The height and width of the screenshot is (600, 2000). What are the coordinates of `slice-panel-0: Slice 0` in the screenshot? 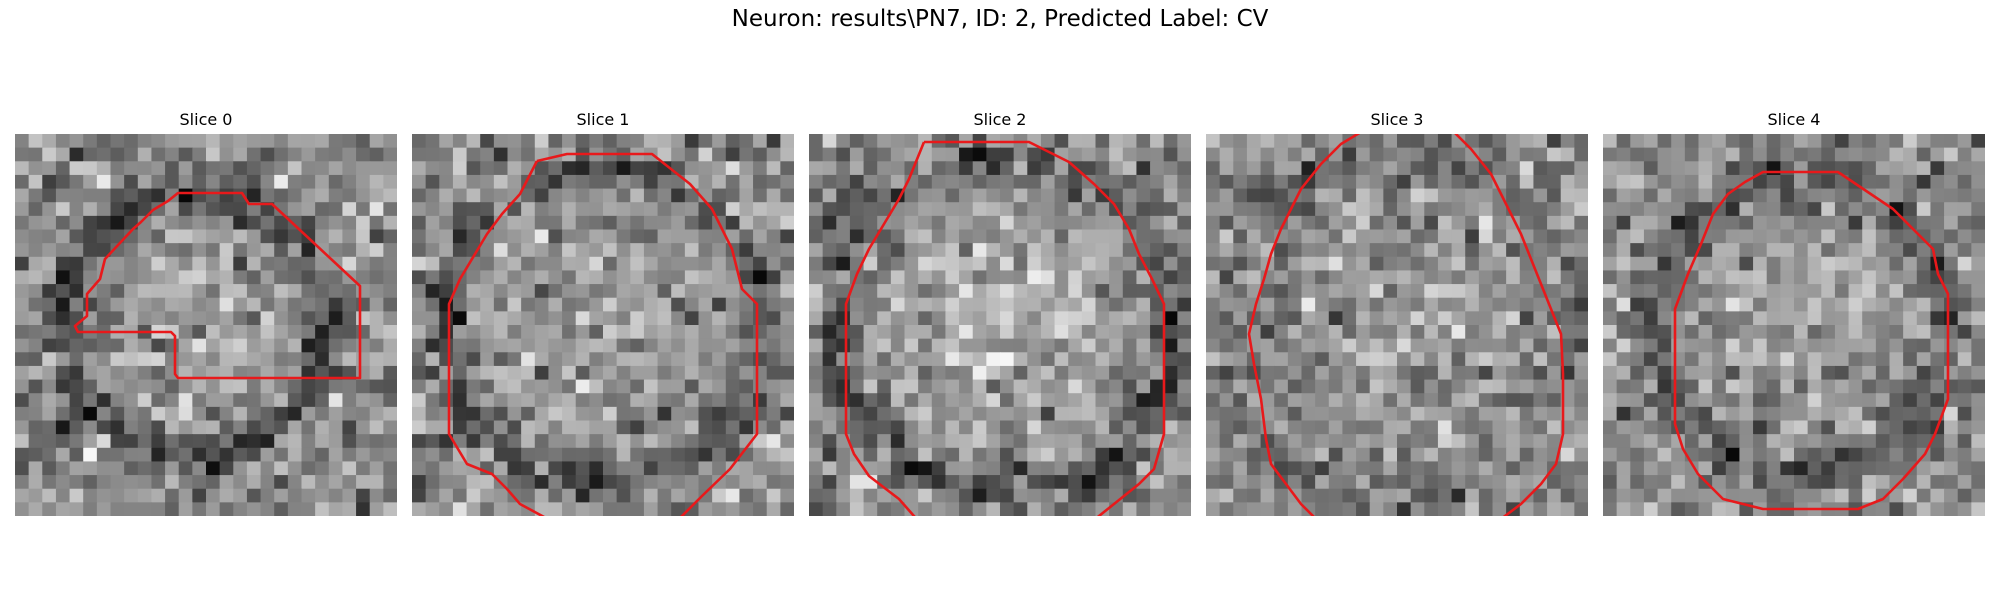 It's located at (206, 313).